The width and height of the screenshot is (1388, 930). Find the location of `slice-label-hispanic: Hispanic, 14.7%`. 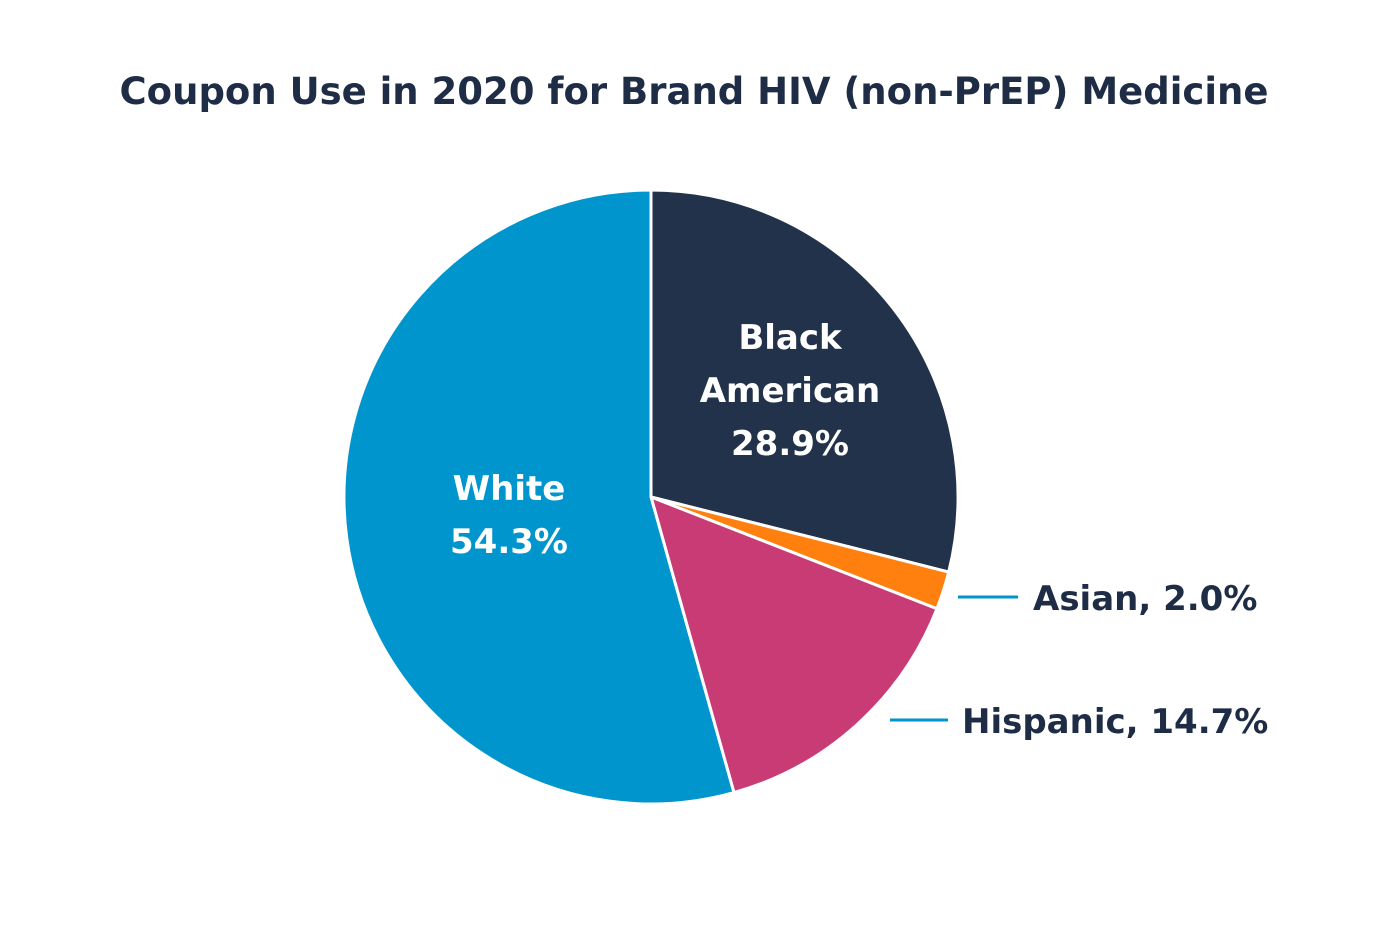

slice-label-hispanic: Hispanic, 14.7% is located at coordinates (1115, 722).